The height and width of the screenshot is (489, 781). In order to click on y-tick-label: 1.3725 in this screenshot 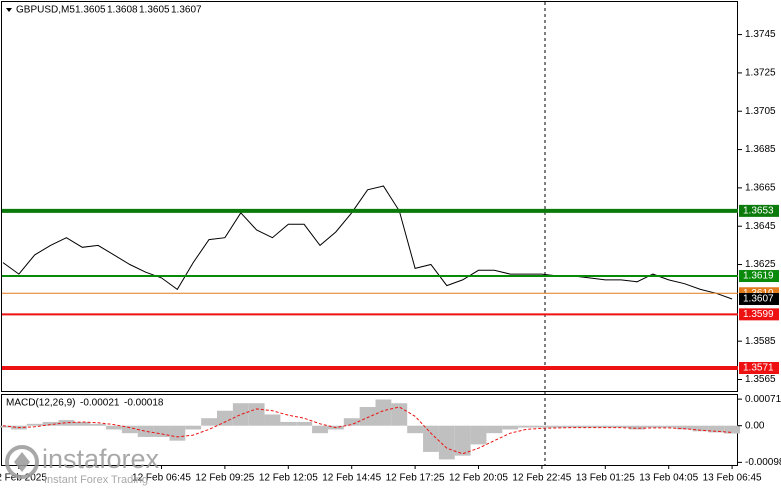, I will do `click(760, 73)`.